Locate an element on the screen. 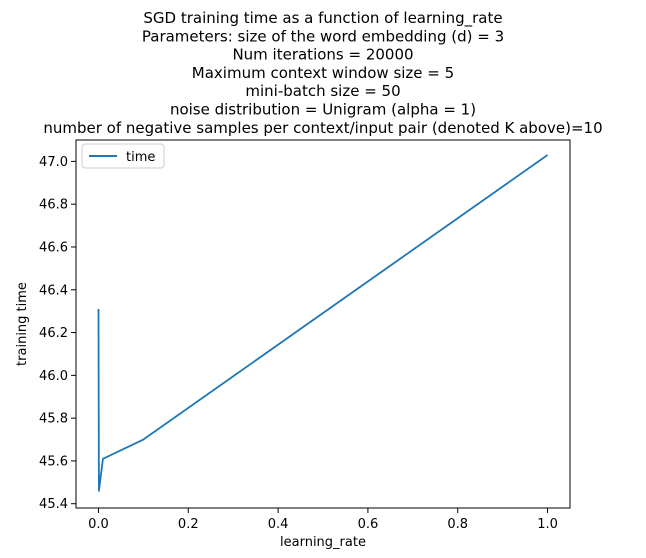 Image resolution: width=646 pixels, height=558 pixels. legend: time is located at coordinates (123, 156).